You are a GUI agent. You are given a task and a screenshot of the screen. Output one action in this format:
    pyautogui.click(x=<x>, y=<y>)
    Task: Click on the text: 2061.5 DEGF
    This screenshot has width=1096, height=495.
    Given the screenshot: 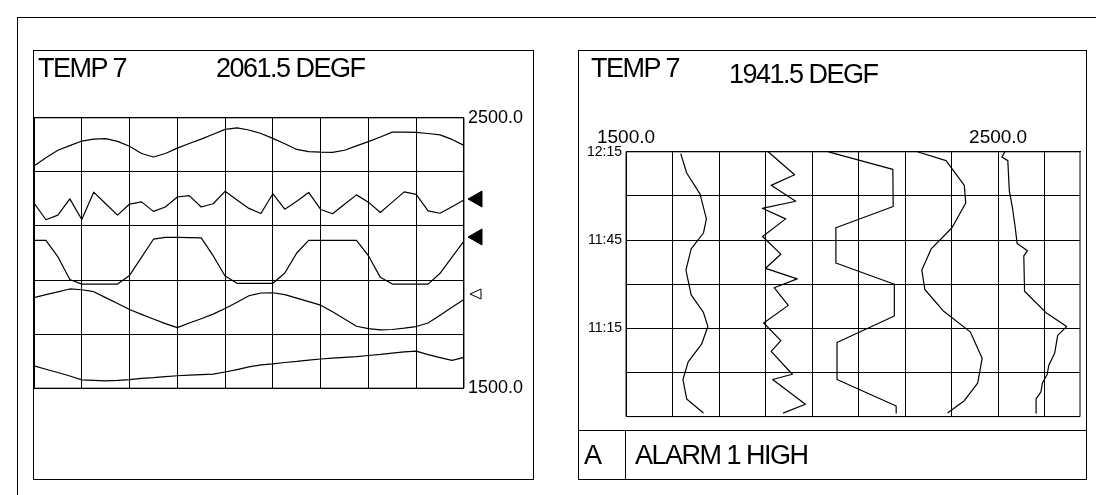 What is the action you would take?
    pyautogui.click(x=290, y=68)
    